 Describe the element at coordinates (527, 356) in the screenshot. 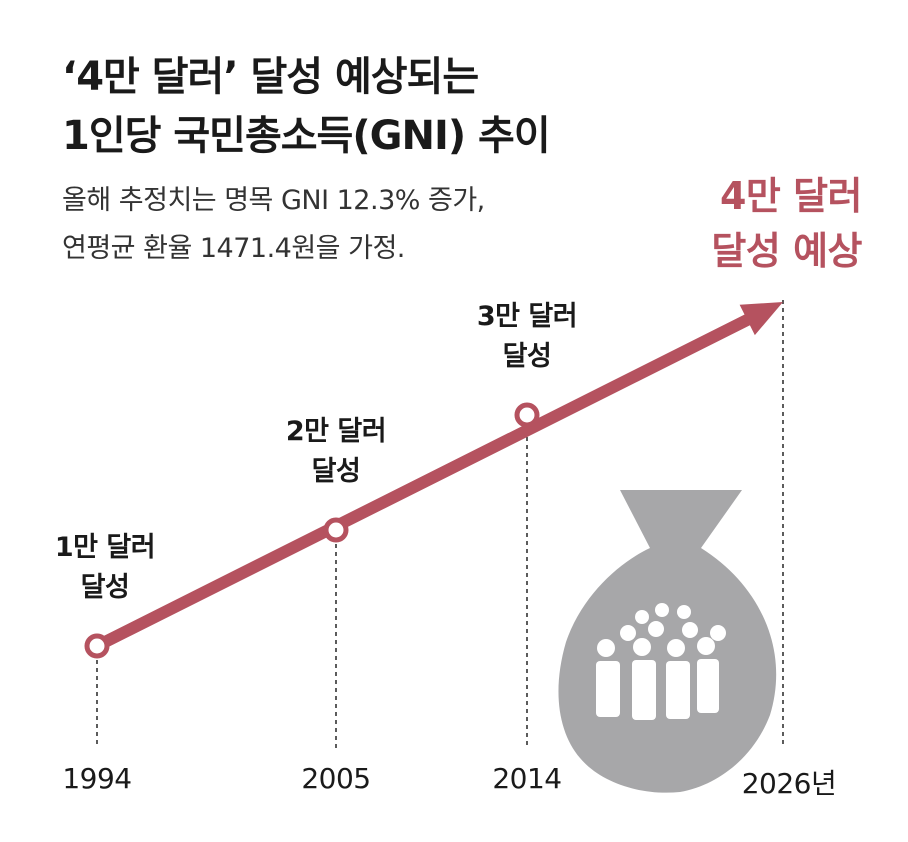

I see `milestone-label-3-line2: 달성` at that location.